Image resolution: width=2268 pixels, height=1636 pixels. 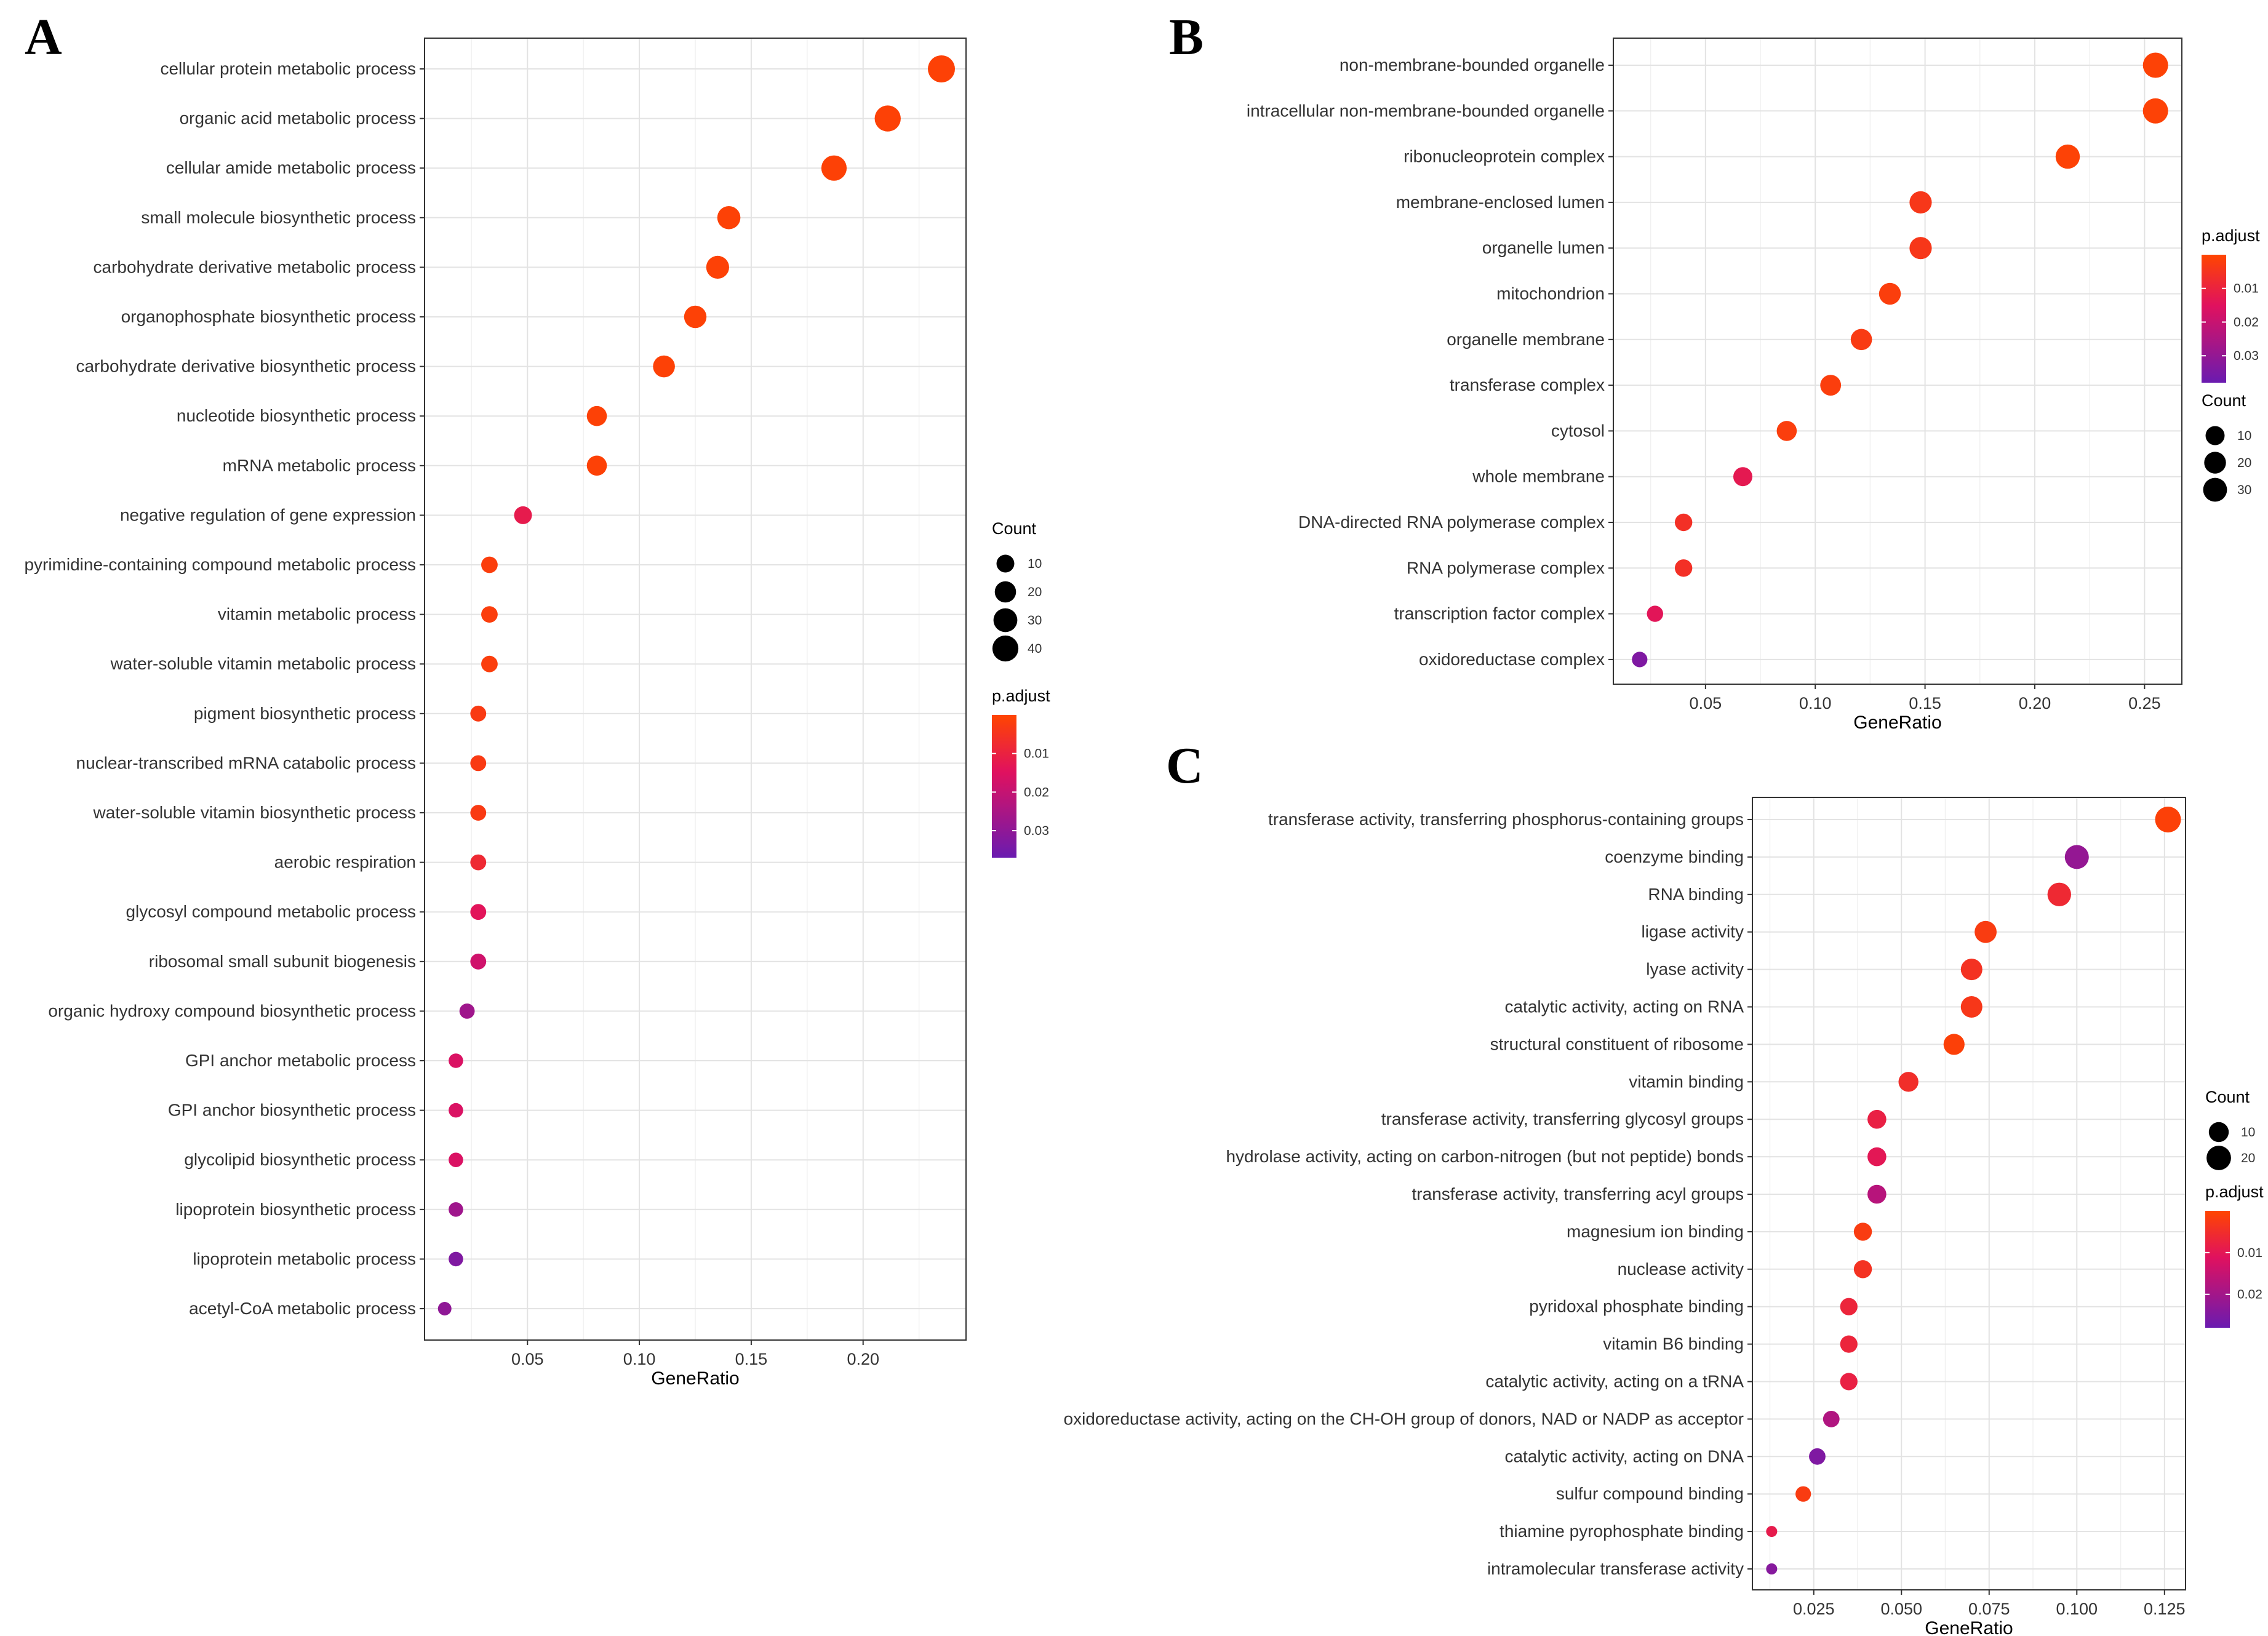 What do you see at coordinates (1686, 1081) in the screenshot?
I see `term-label: vitamin binding` at bounding box center [1686, 1081].